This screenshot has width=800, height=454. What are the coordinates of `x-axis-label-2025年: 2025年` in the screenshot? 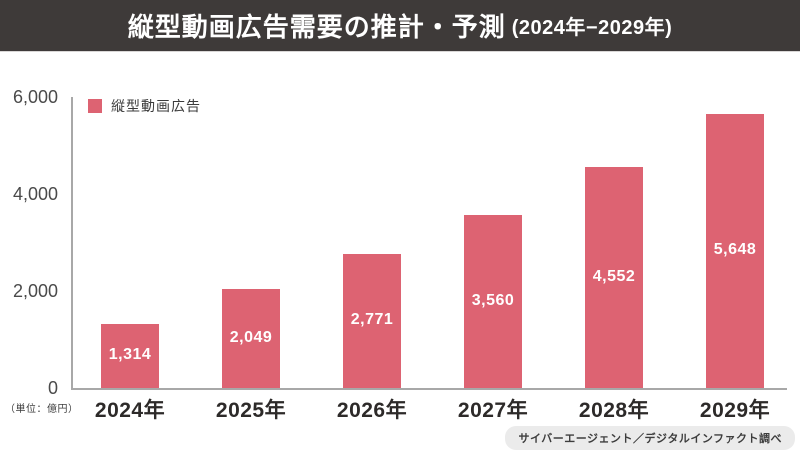 It's located at (251, 410).